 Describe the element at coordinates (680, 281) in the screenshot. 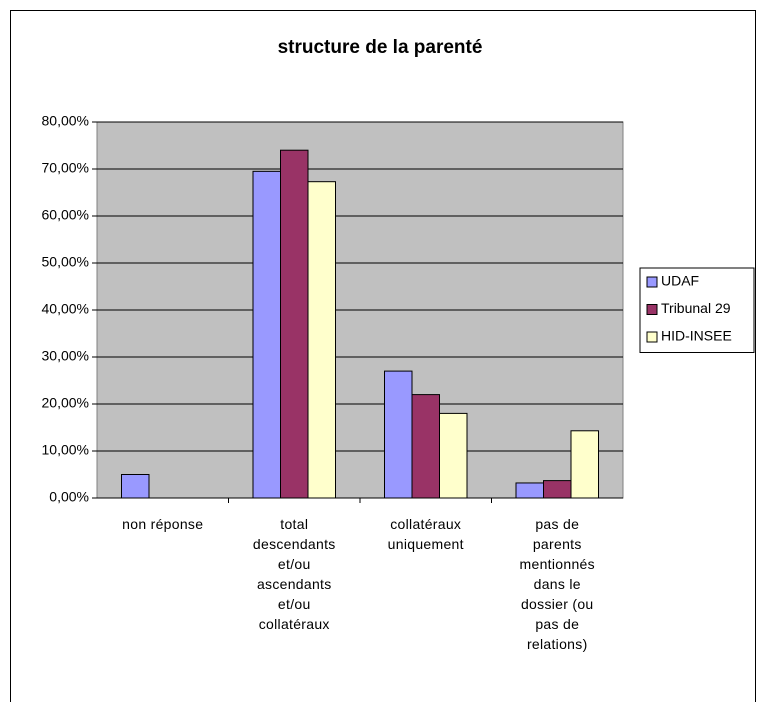

I see `legend-label: UDAF` at that location.